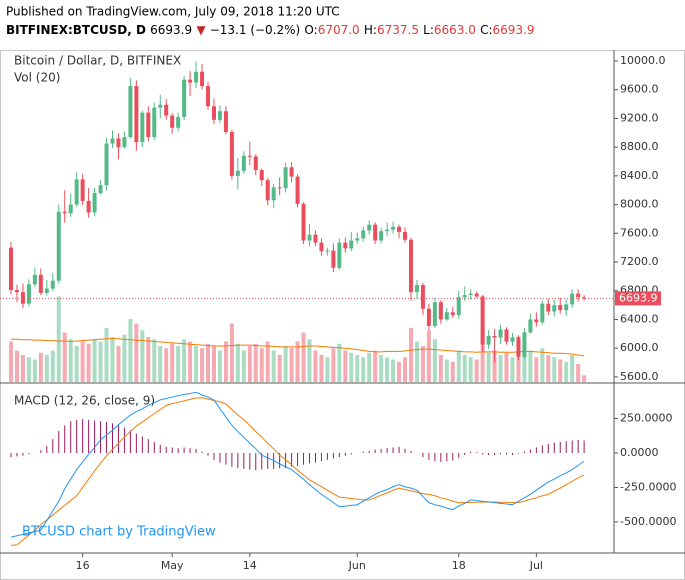 This screenshot has height=580, width=685. Describe the element at coordinates (459, 565) in the screenshot. I see `x-tick-label: 18` at that location.